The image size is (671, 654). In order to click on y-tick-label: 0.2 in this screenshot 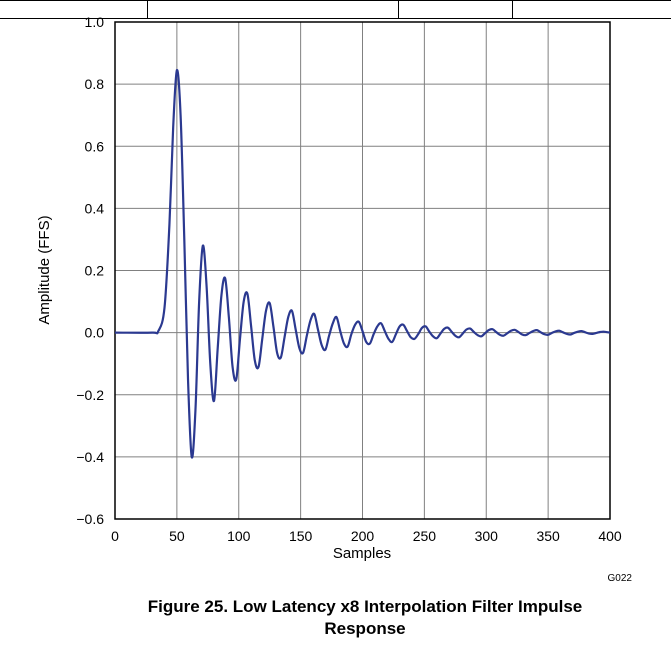, I will do `click(95, 271)`.